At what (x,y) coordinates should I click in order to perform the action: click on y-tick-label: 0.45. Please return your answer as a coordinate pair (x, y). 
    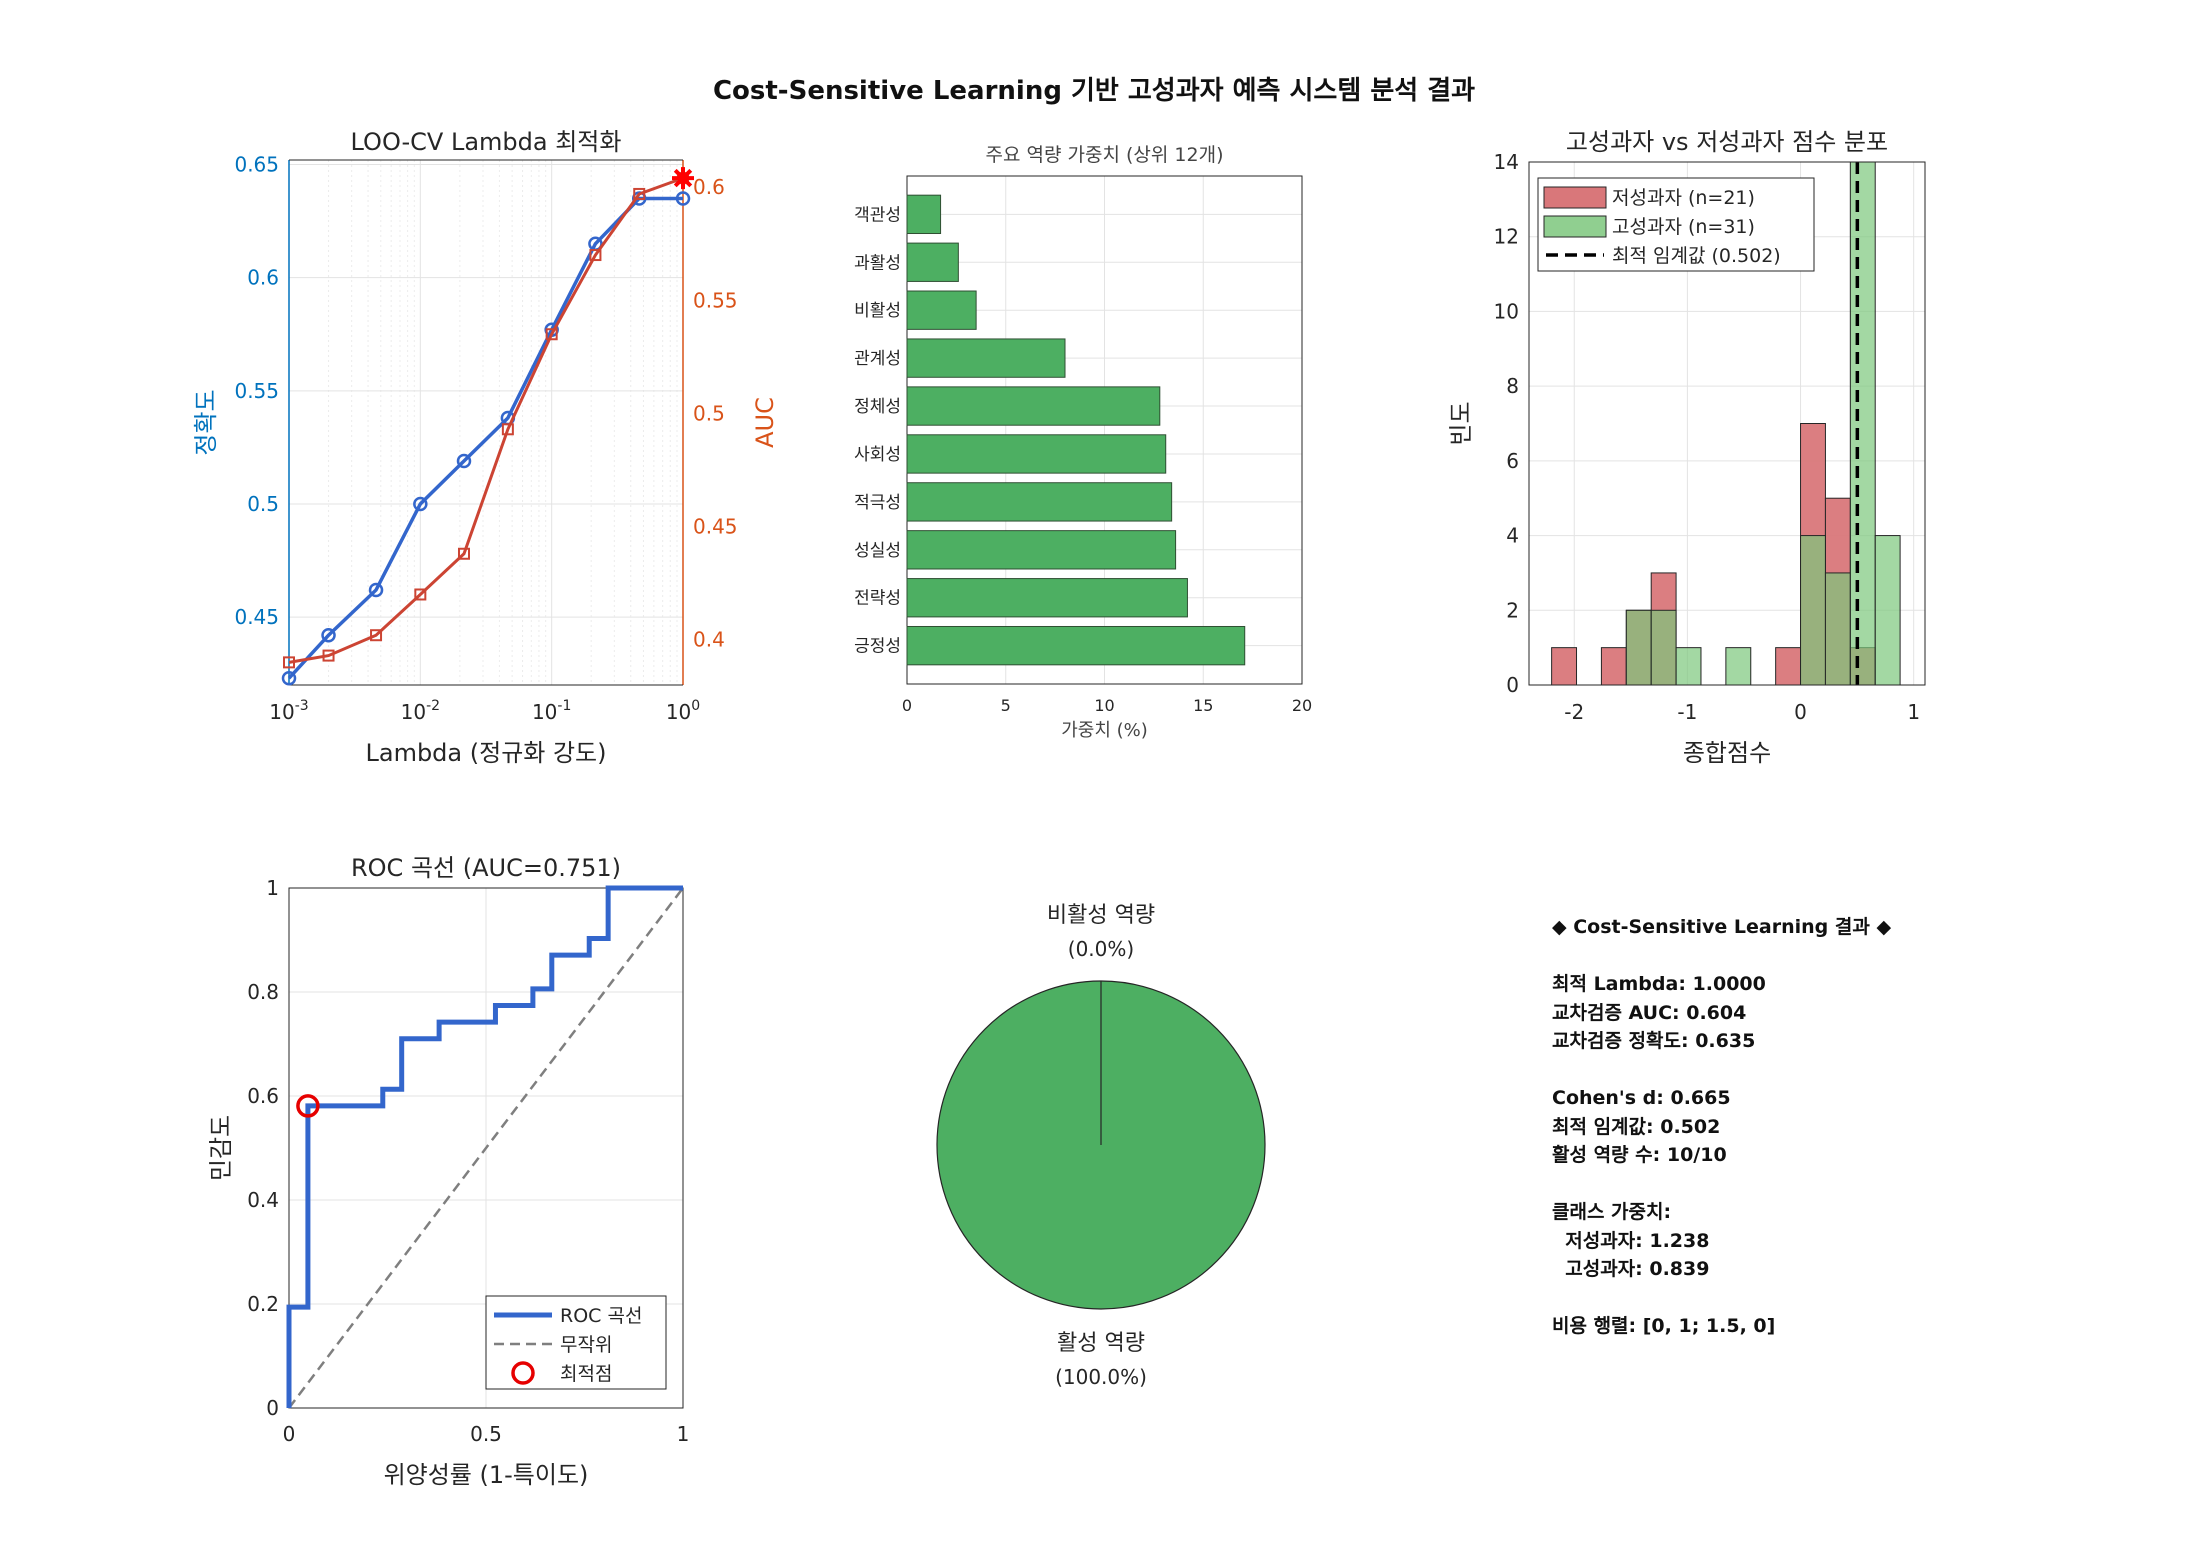
    Looking at the image, I should click on (256, 617).